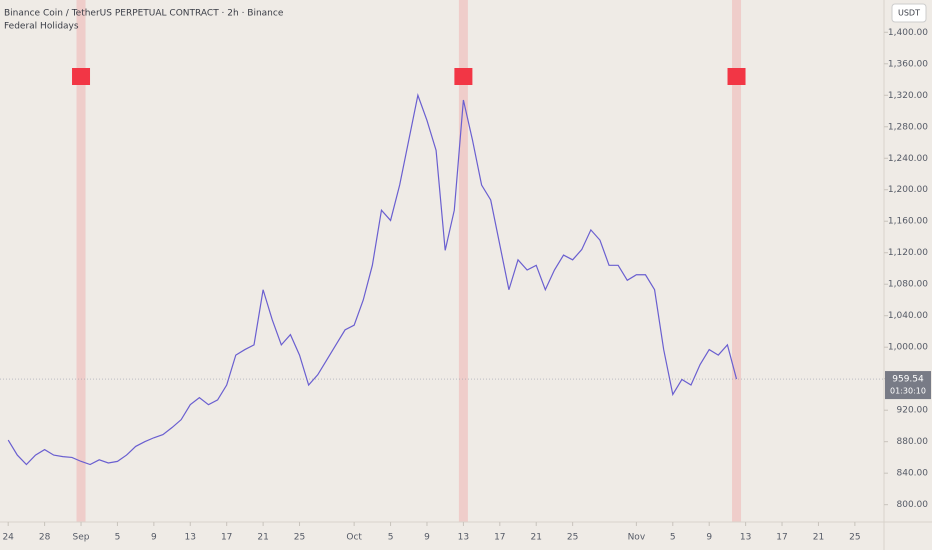 Image resolution: width=932 pixels, height=550 pixels. What do you see at coordinates (637, 538) in the screenshot?
I see `x-tick-label: Nov` at bounding box center [637, 538].